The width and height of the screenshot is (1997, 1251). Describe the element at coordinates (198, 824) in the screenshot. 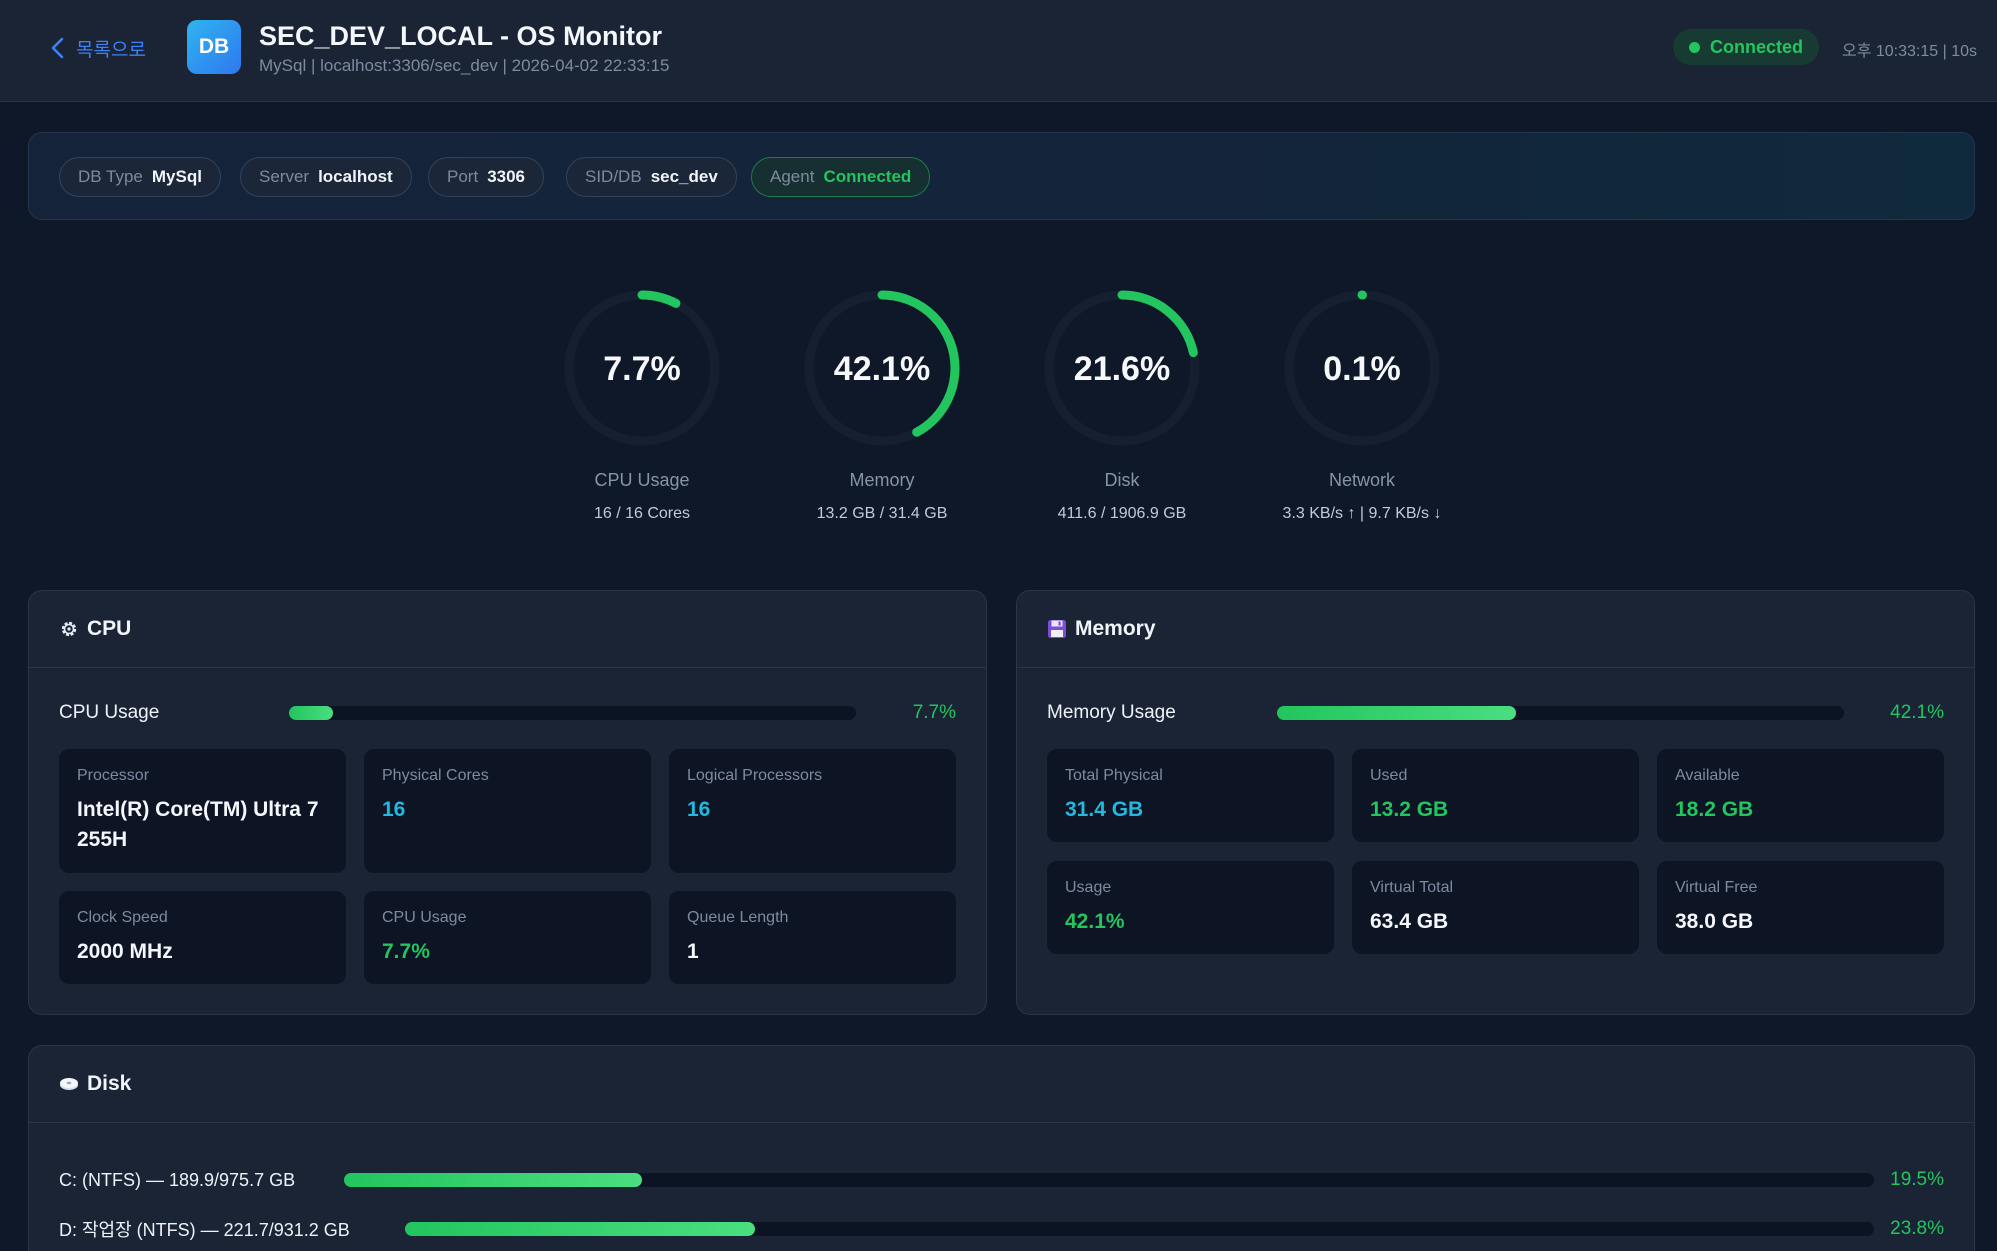

I see `card-value: Intel(R) Core(TM) Ultra 7 255H` at that location.